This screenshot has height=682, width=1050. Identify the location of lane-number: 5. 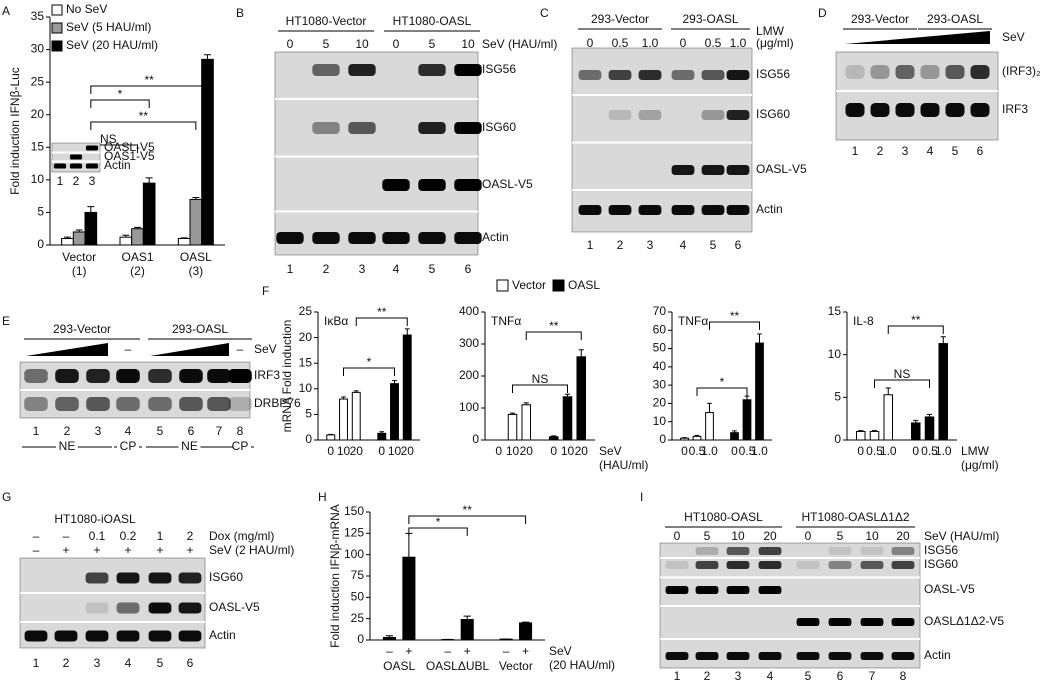
(808, 675).